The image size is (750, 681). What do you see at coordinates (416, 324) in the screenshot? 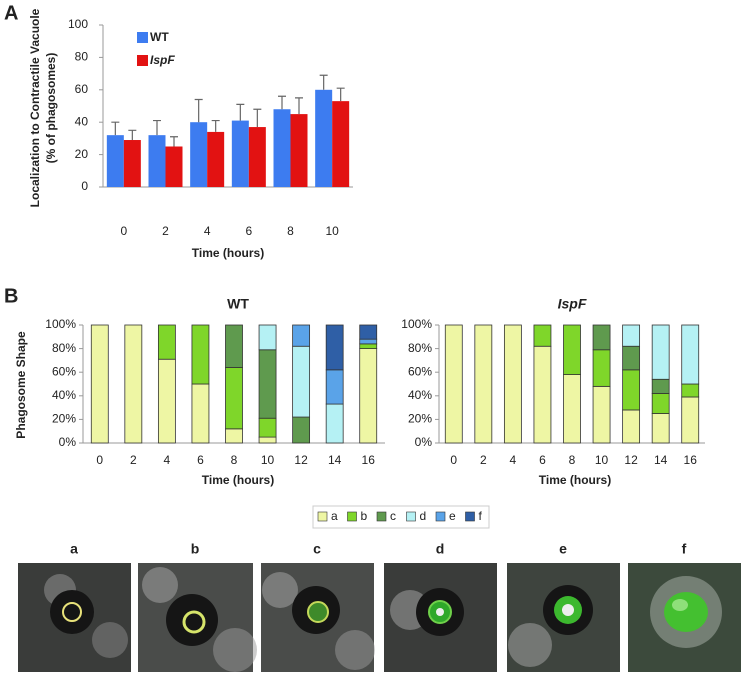
I see `y-tick-label: 100%` at bounding box center [416, 324].